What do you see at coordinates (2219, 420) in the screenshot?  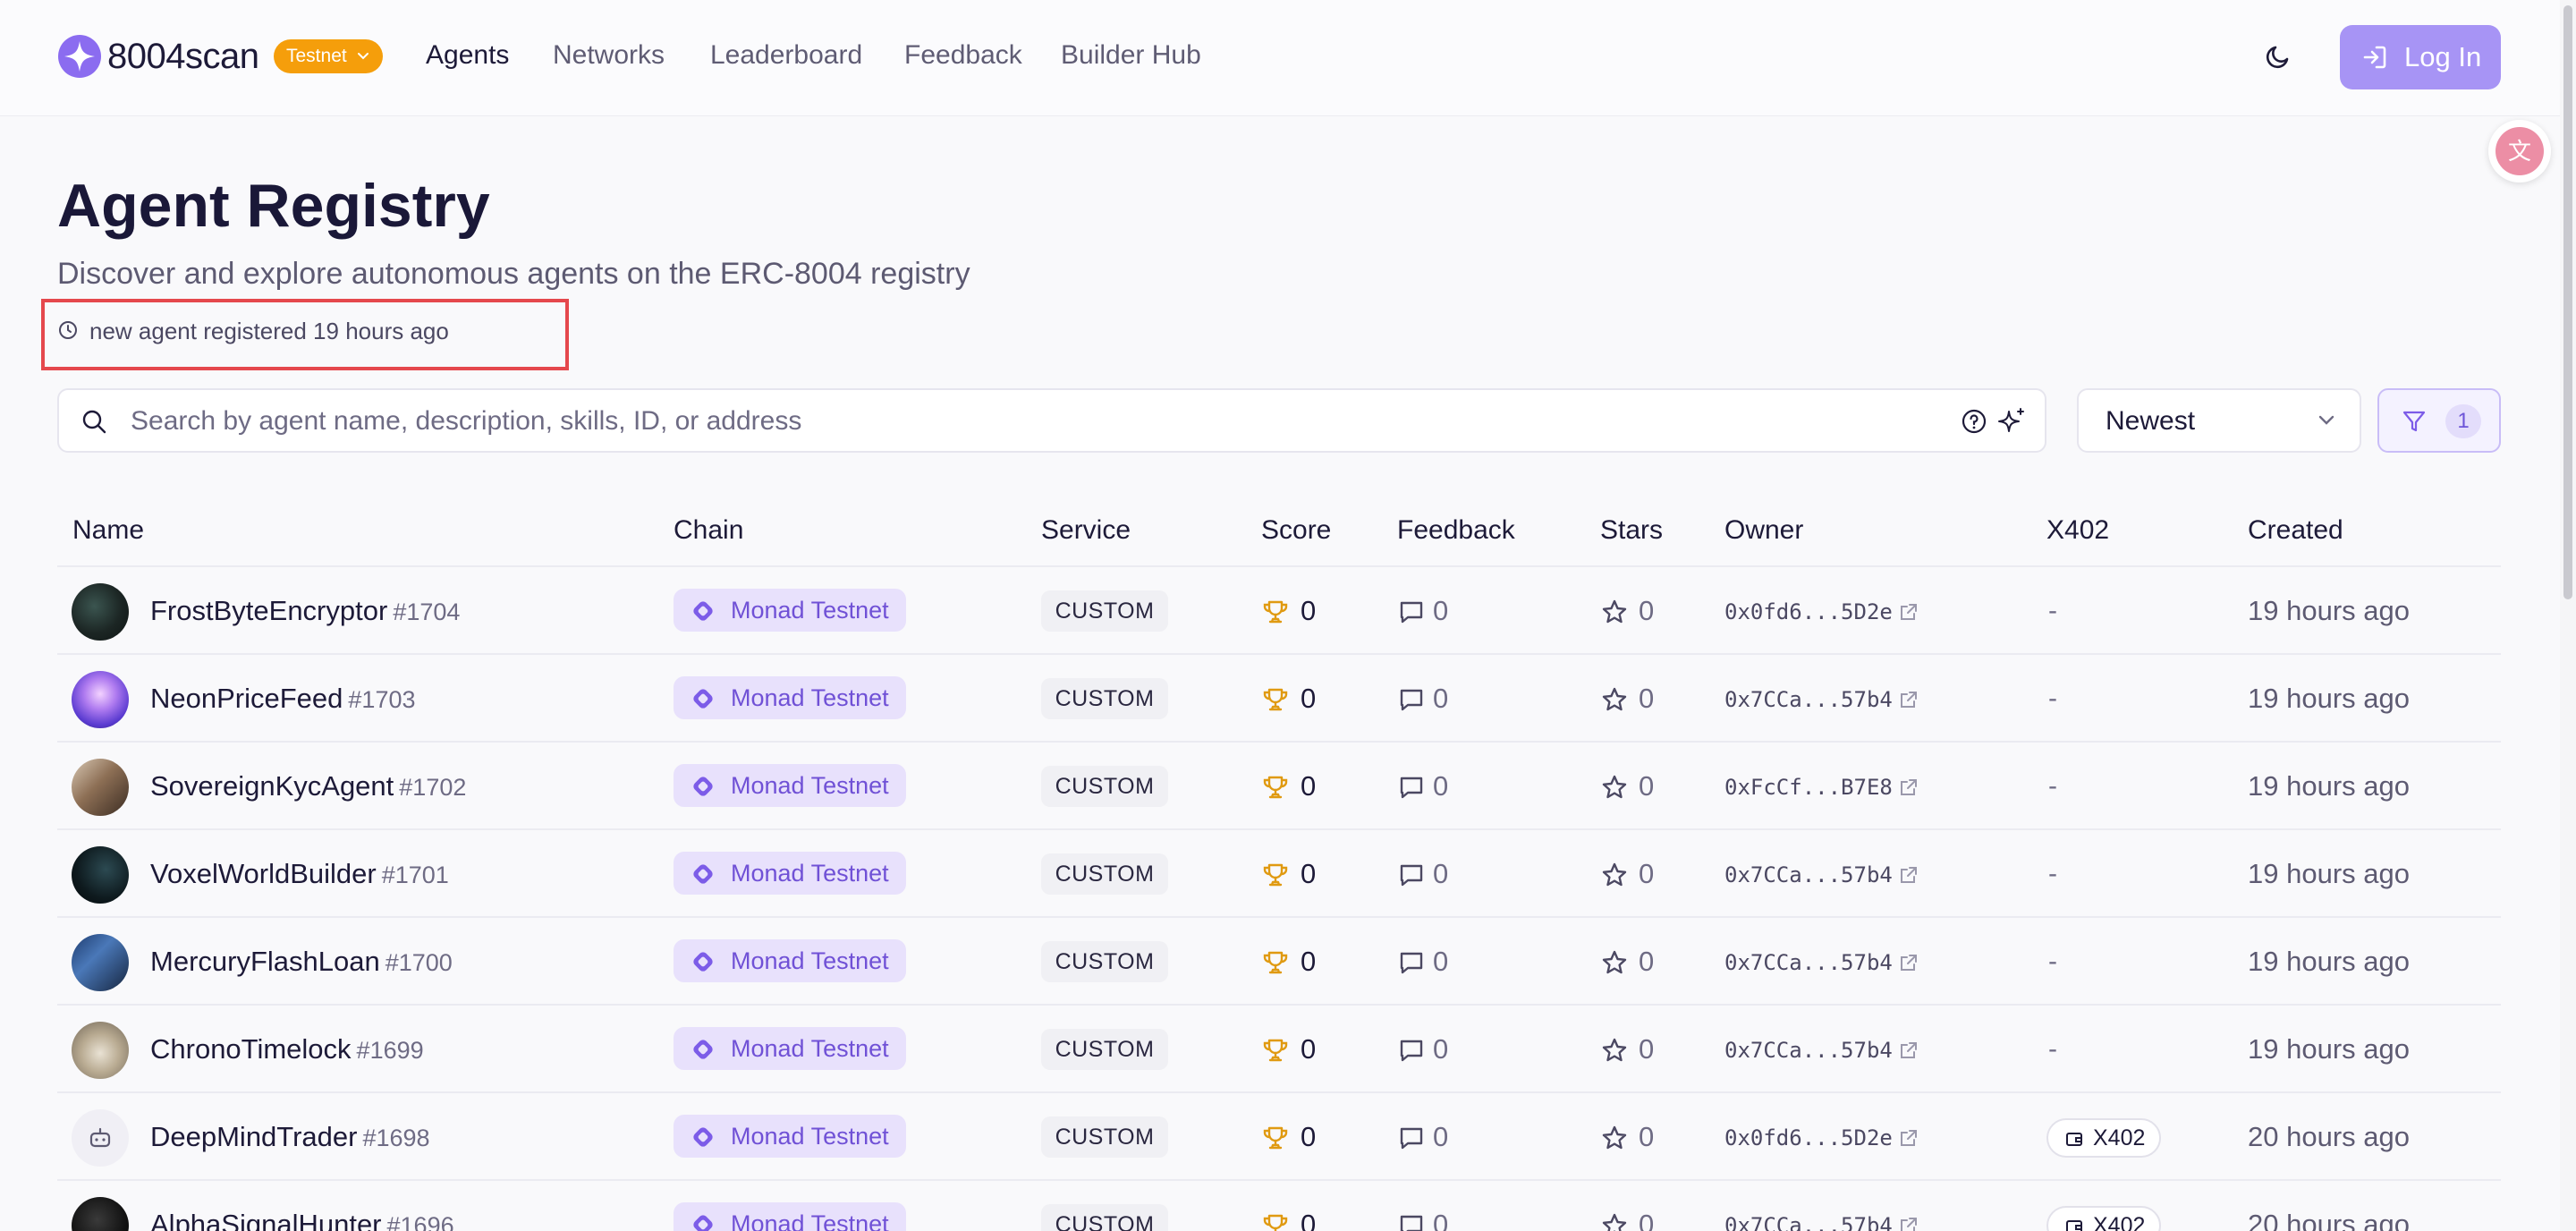 I see `sort-select: Newest` at bounding box center [2219, 420].